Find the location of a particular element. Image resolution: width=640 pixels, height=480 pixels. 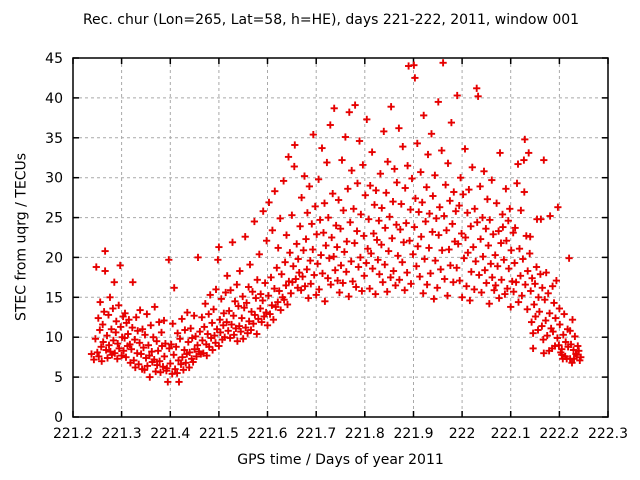

svg-text: 35 is located at coordinates (54, 139).